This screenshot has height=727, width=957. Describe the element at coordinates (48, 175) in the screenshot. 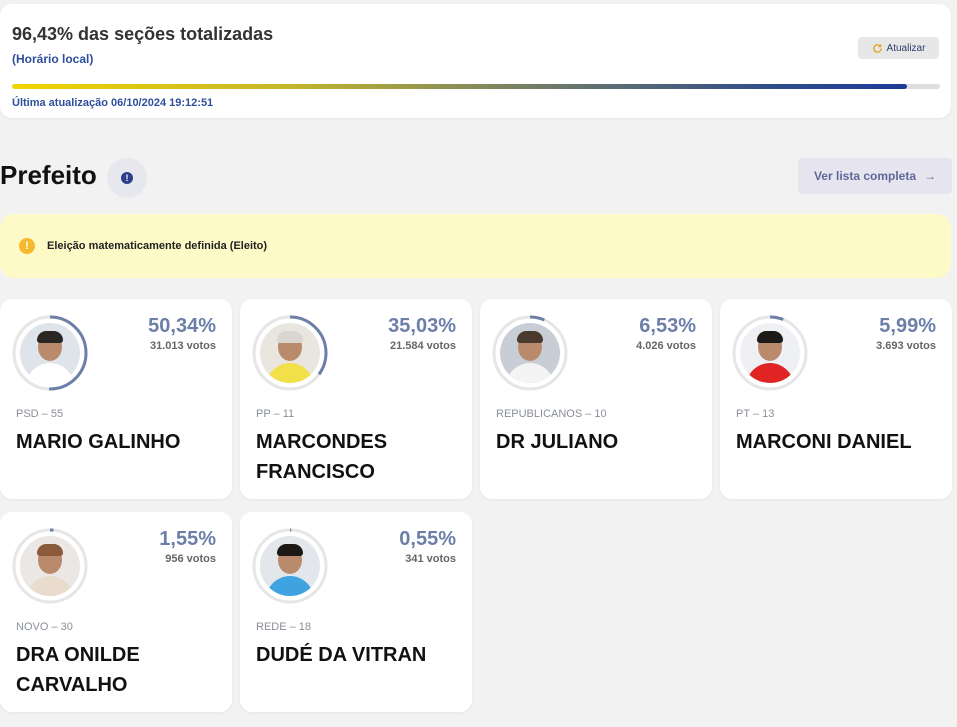

I see `section-title: Prefeito` at that location.